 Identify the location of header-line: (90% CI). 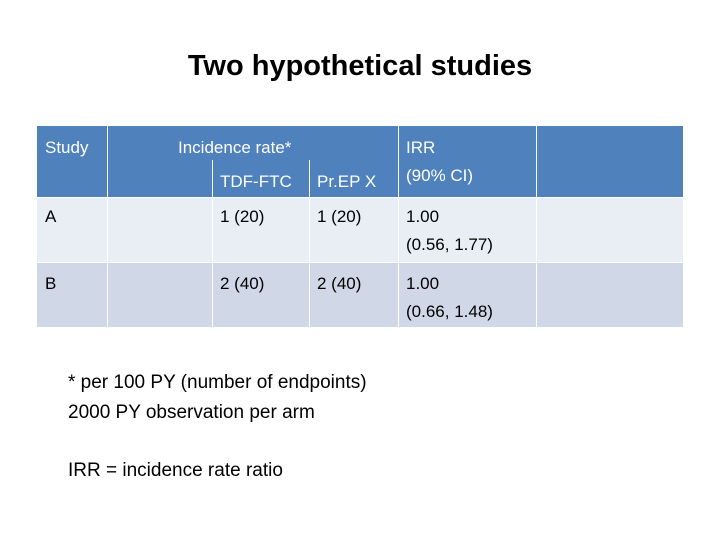
(440, 175).